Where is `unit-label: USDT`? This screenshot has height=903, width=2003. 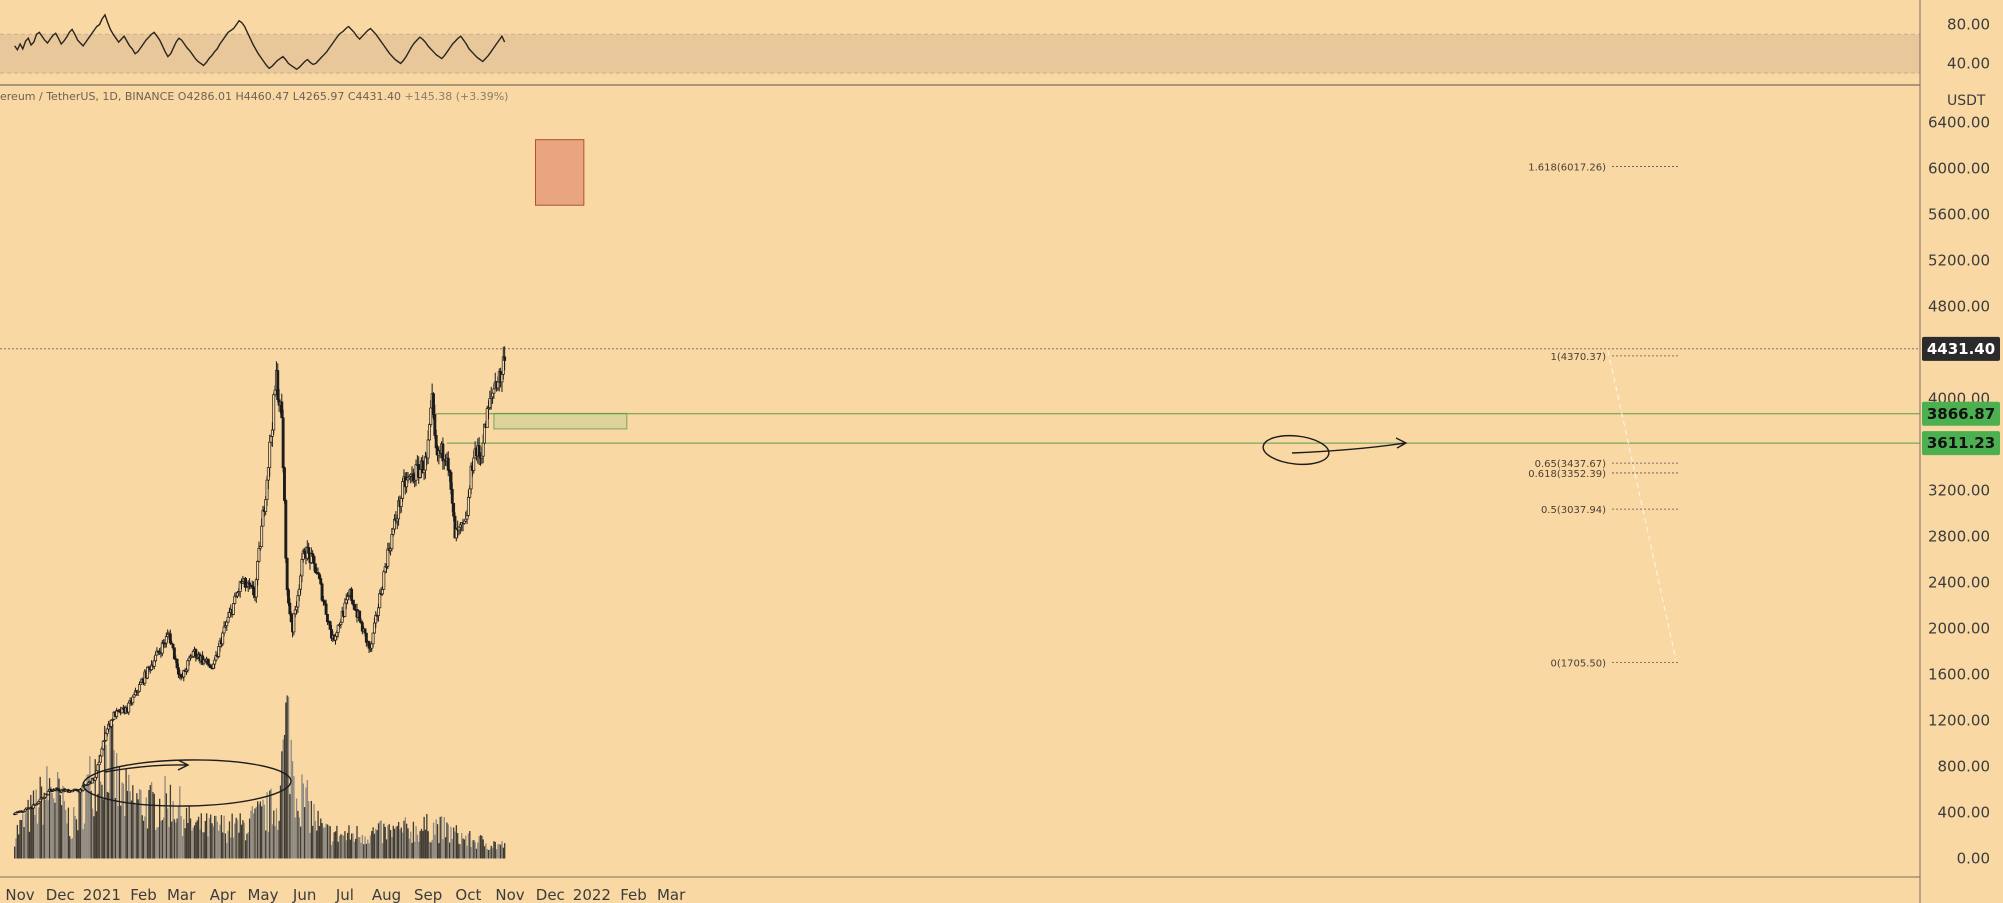
unit-label: USDT is located at coordinates (1966, 101).